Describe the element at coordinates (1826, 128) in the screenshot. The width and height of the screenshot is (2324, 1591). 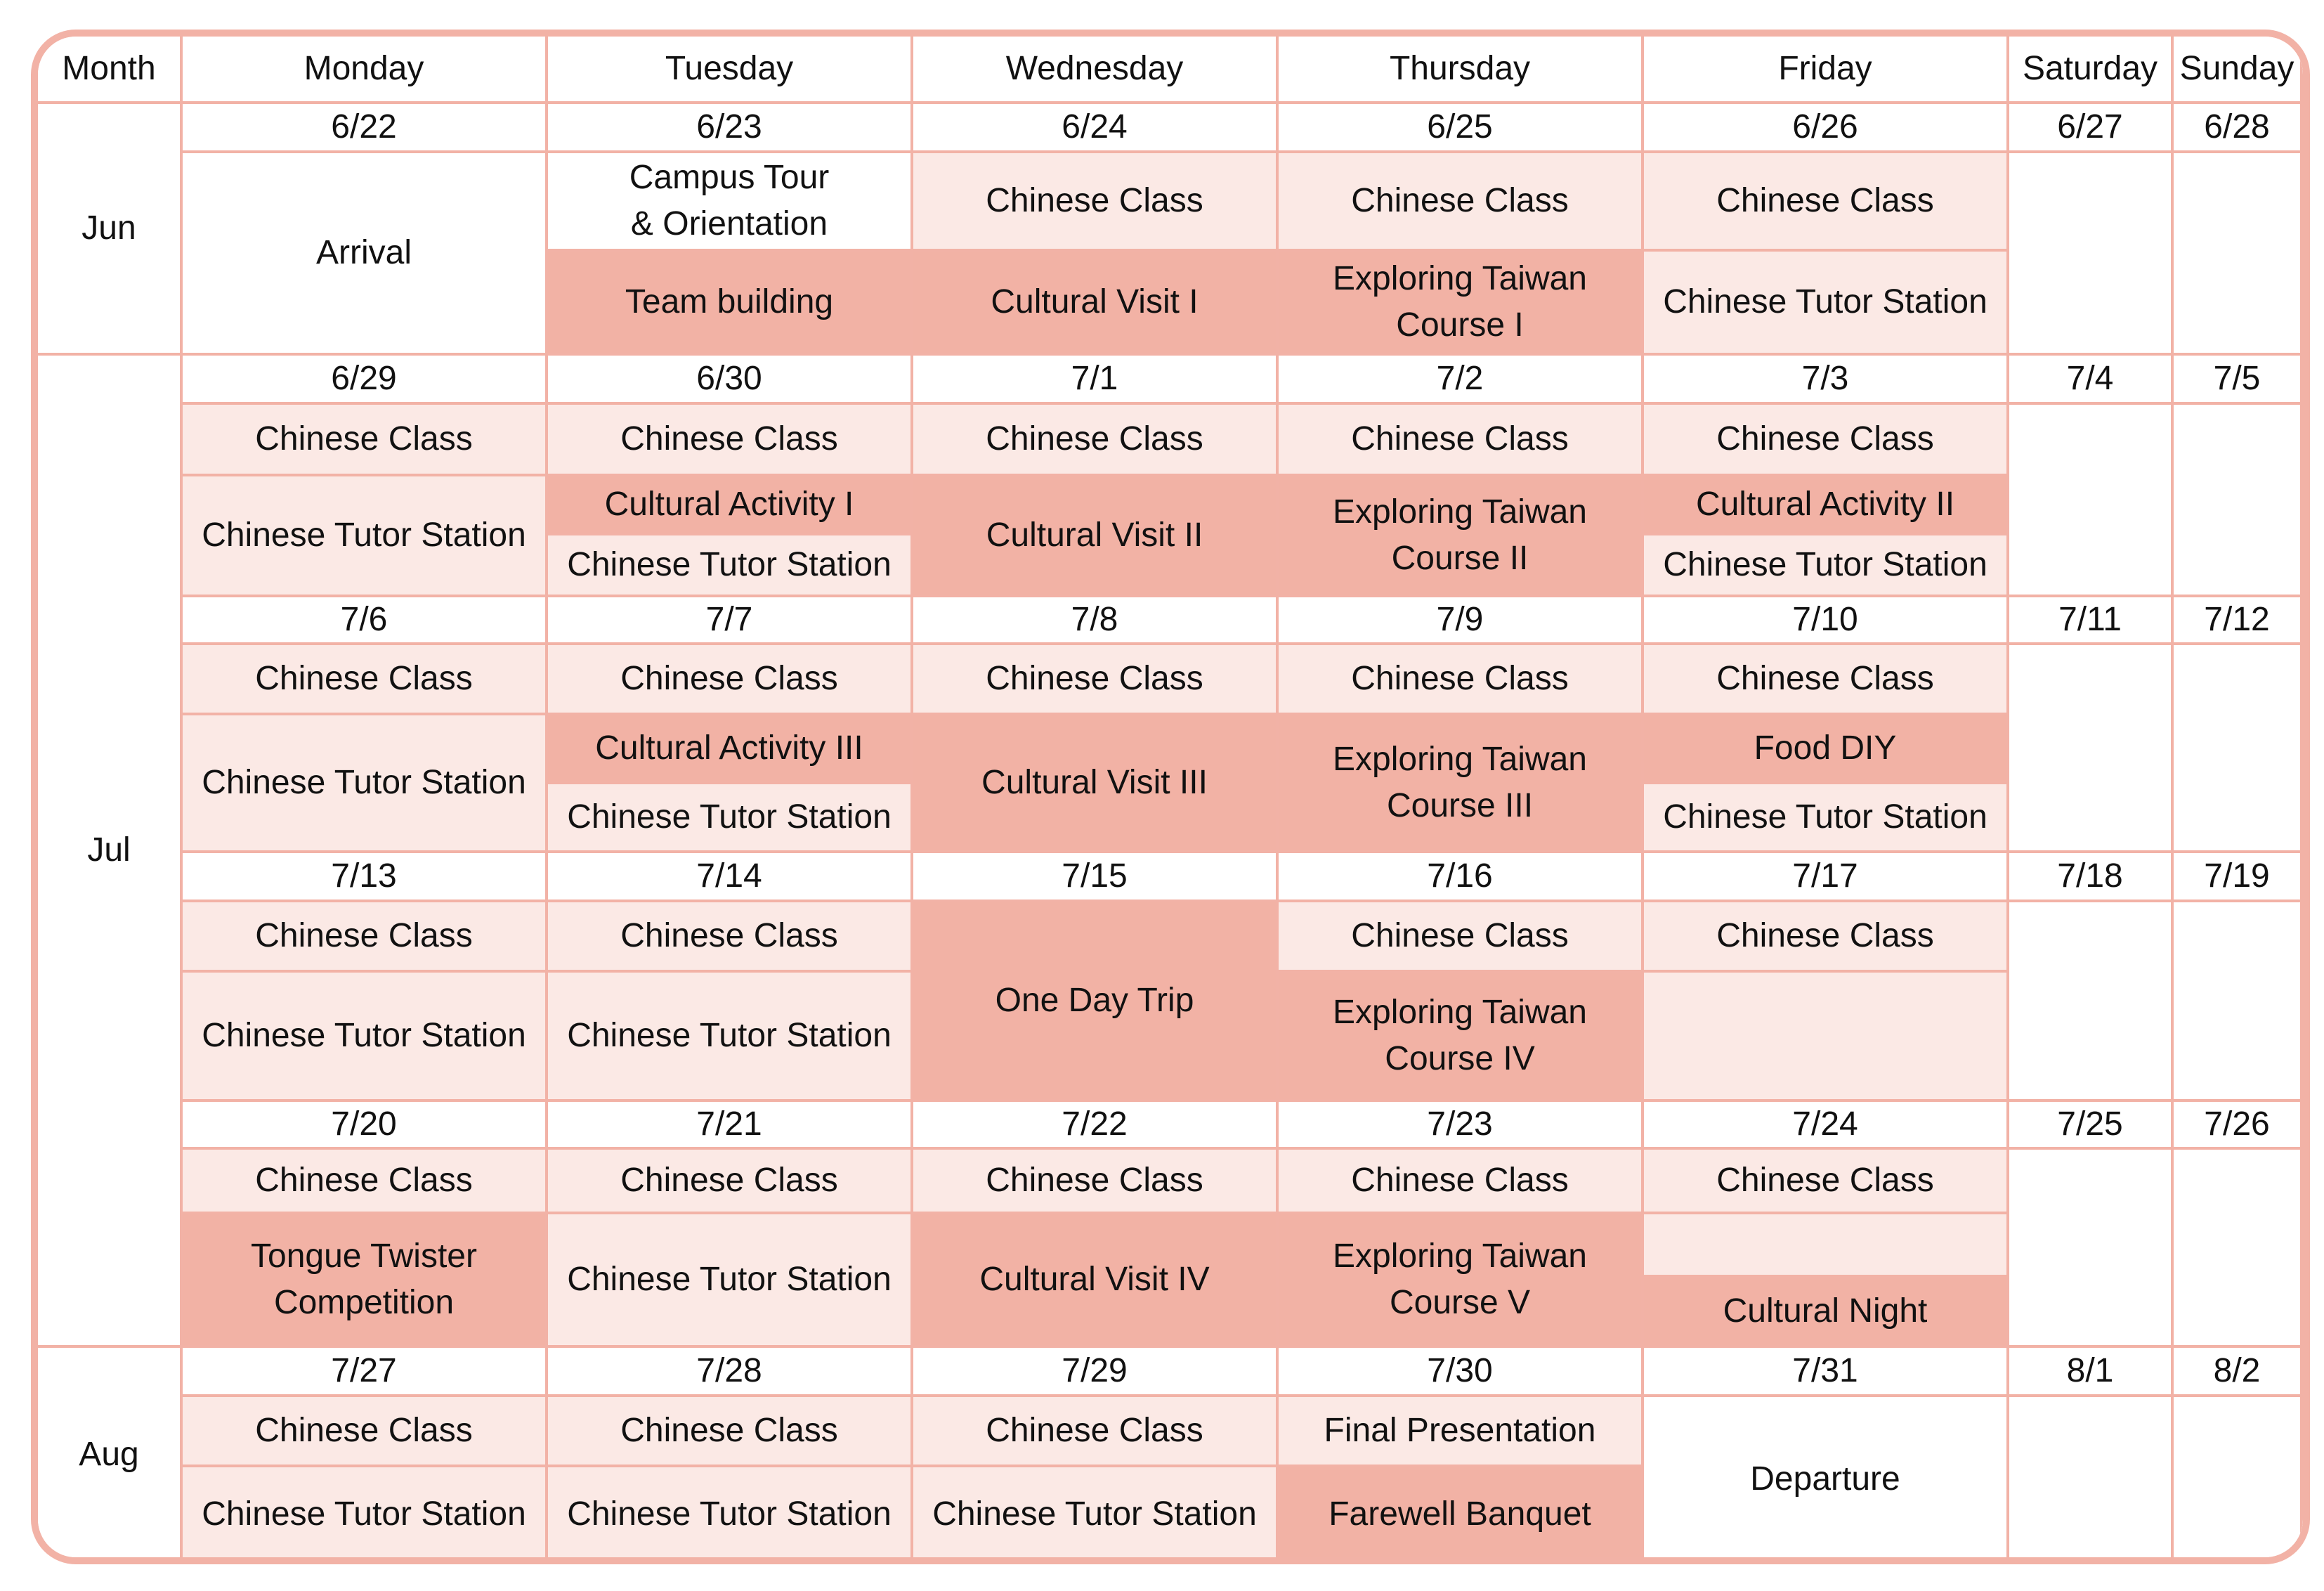
I see `date-cell: 6/26` at that location.